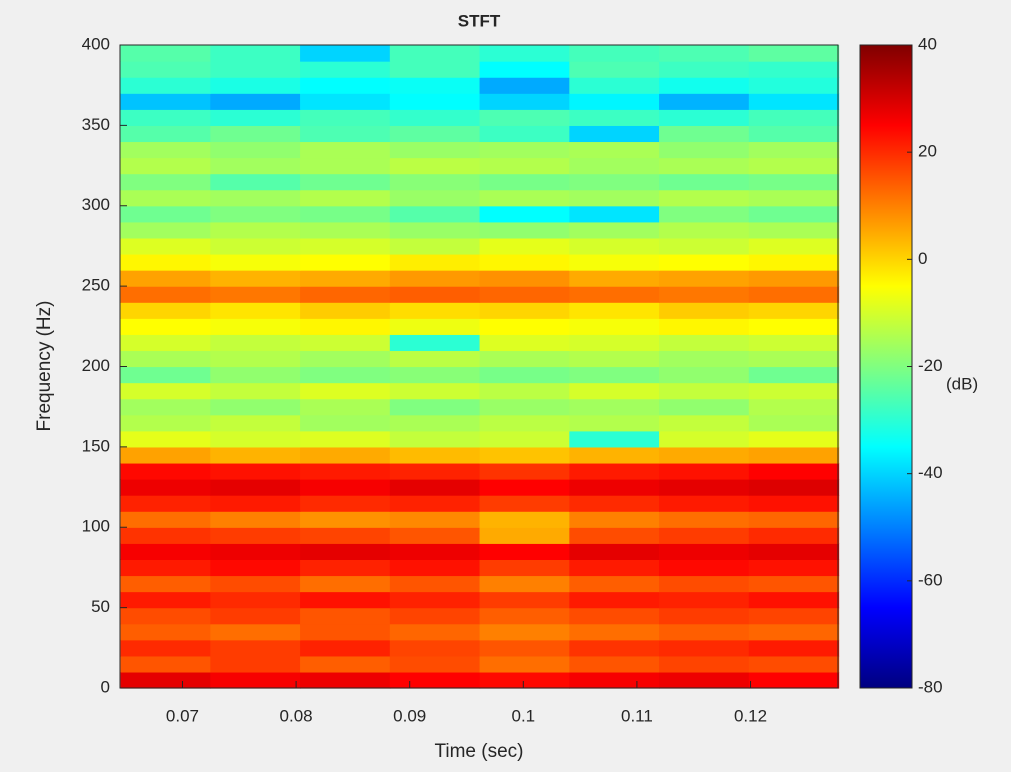 This screenshot has width=1011, height=772. I want to click on x-tick-label: 0.09, so click(409, 715).